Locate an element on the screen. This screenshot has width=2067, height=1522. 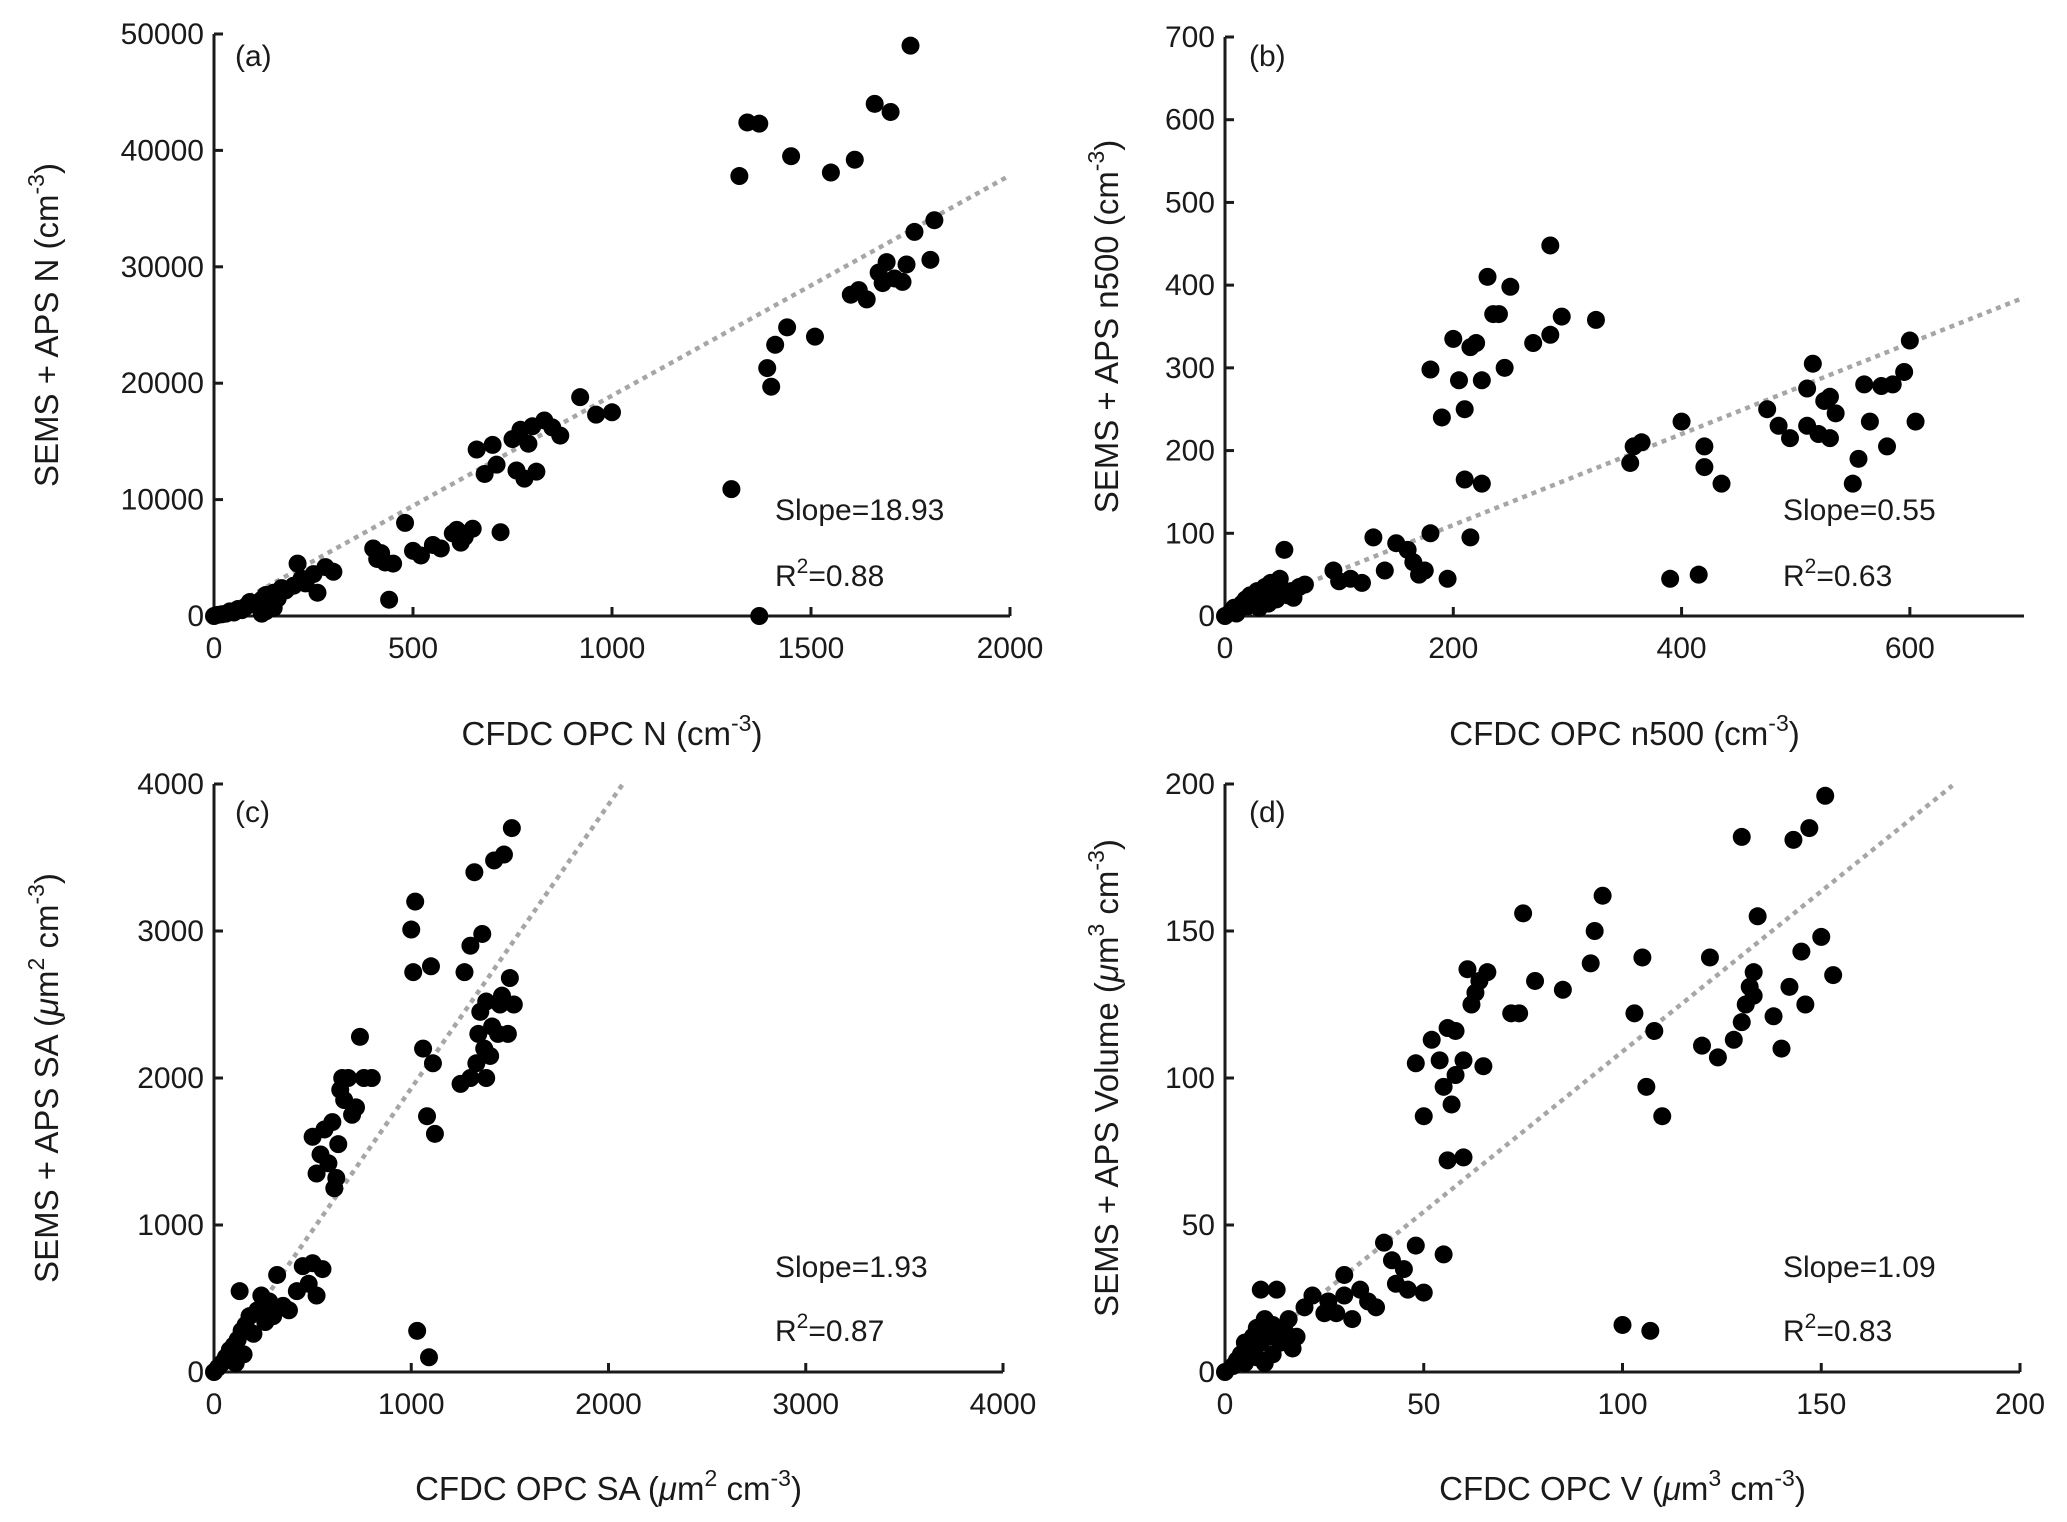
panel-label: (d) is located at coordinates (1267, 812).